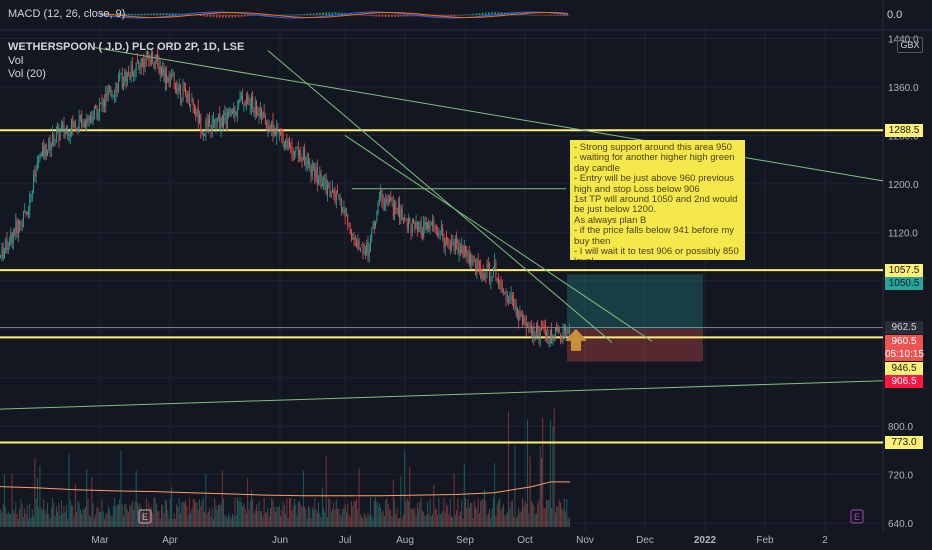  What do you see at coordinates (910, 45) in the screenshot?
I see `currency-badge: GBX` at bounding box center [910, 45].